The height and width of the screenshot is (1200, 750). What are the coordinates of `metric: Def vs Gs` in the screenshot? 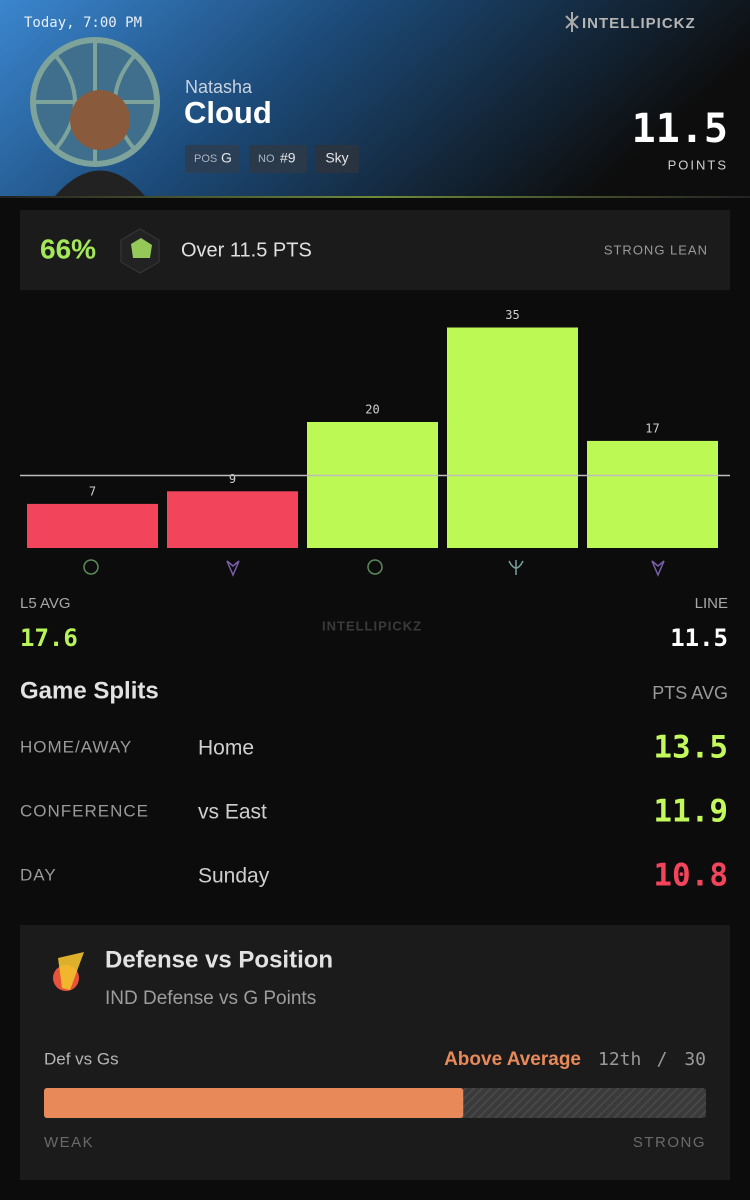 It's located at (81, 1058).